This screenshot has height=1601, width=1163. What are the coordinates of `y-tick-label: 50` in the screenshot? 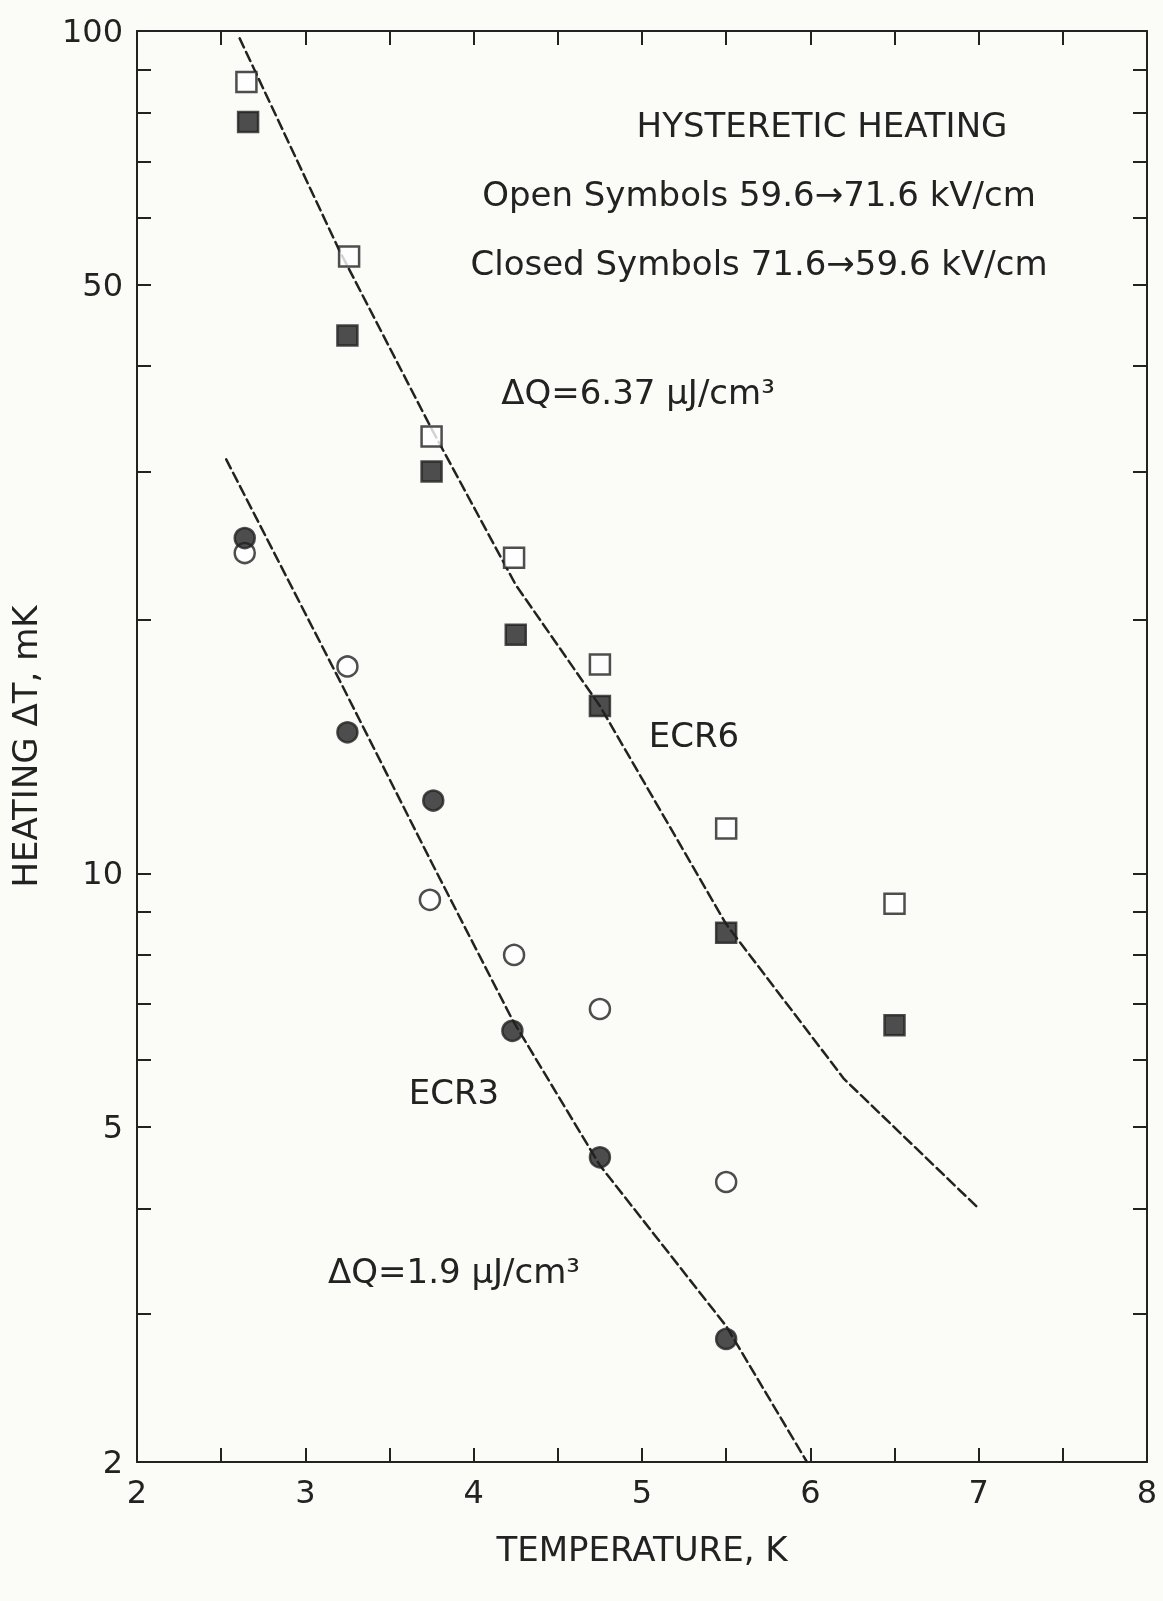 It's located at (102, 284).